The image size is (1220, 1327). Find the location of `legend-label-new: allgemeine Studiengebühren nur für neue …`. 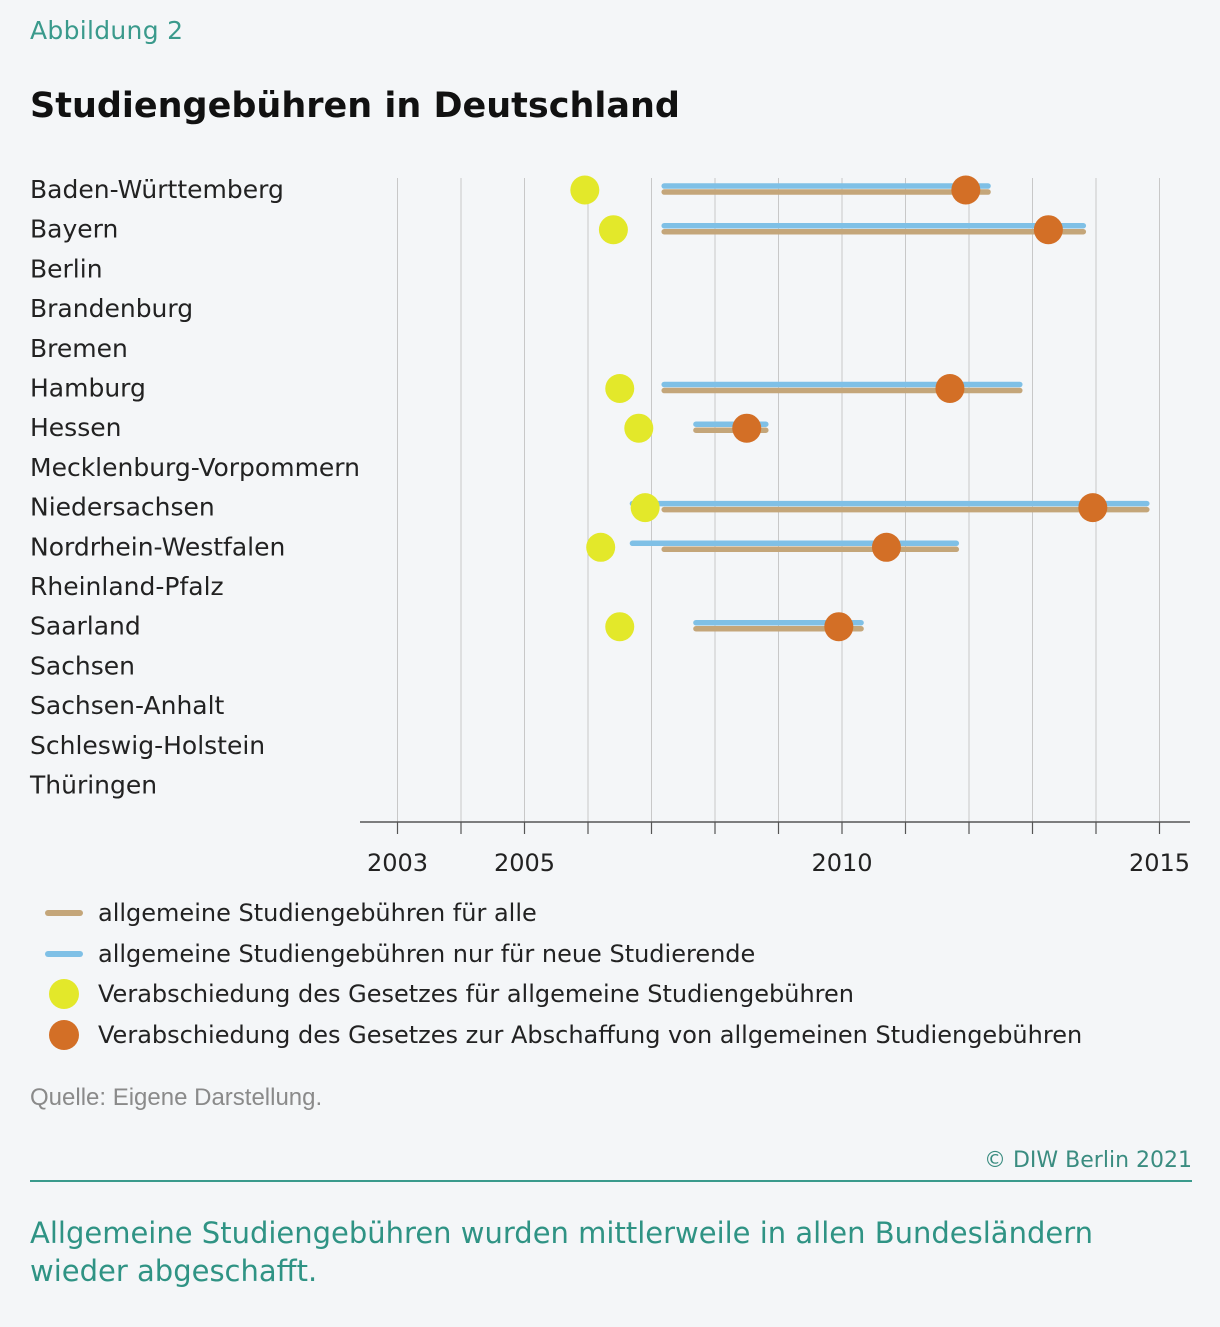

legend-label-new: allgemeine Studiengebühren nur für neue … is located at coordinates (427, 953).